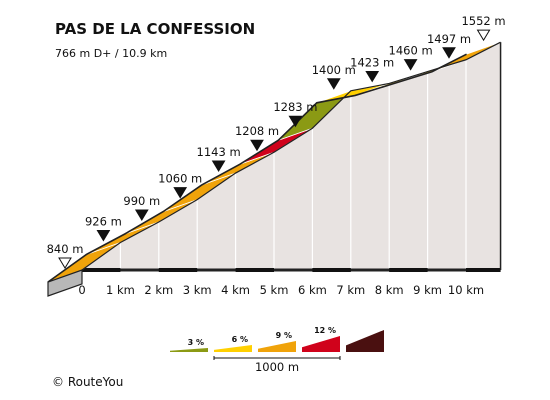 The width and height of the screenshot is (550, 400). Describe the element at coordinates (389, 290) in the screenshot. I see `x-tick-label: 8 km` at that location.